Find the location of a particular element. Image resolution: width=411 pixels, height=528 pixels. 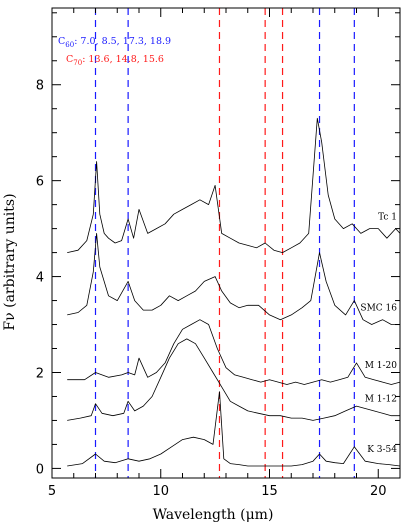

y-tick-label: 0 is located at coordinates (40, 469).